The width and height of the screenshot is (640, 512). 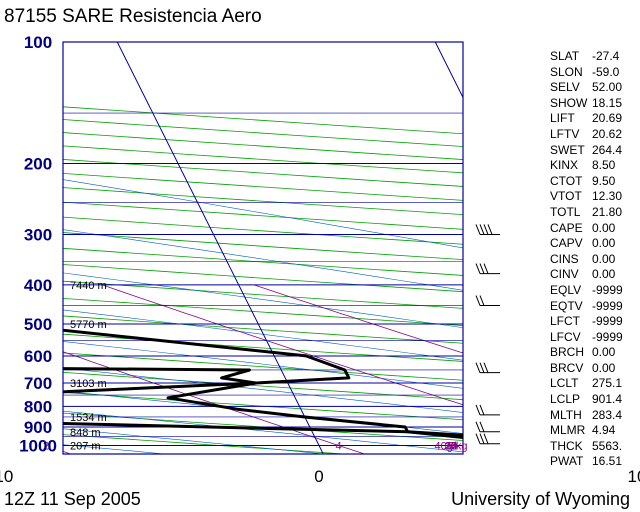 I want to click on temperature-tick-label: 10, so click(x=634, y=476).